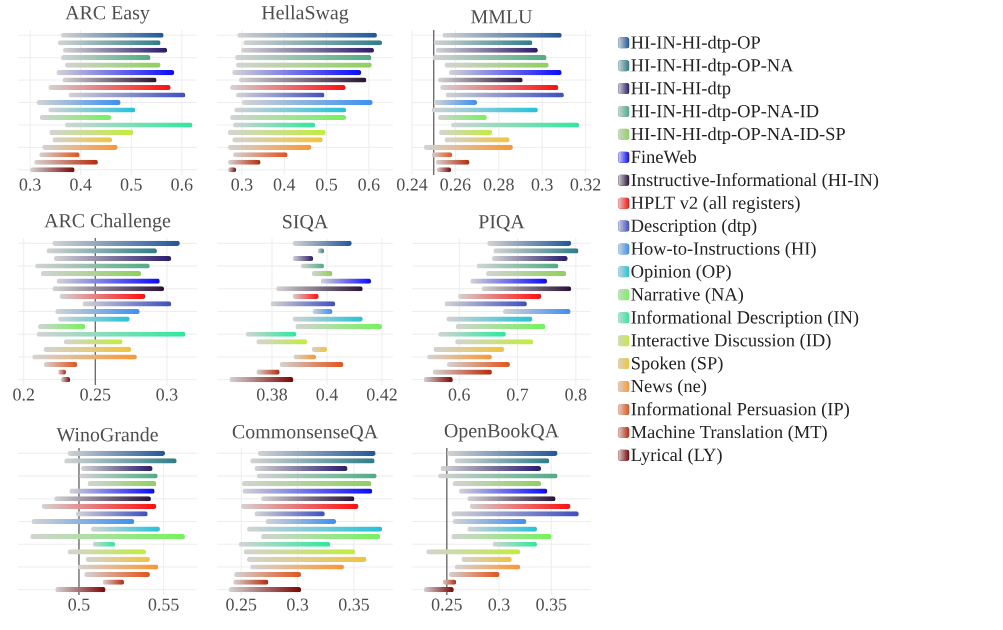 The width and height of the screenshot is (1003, 630). I want to click on legend-label: How-to-Instructions (HI), so click(723, 250).